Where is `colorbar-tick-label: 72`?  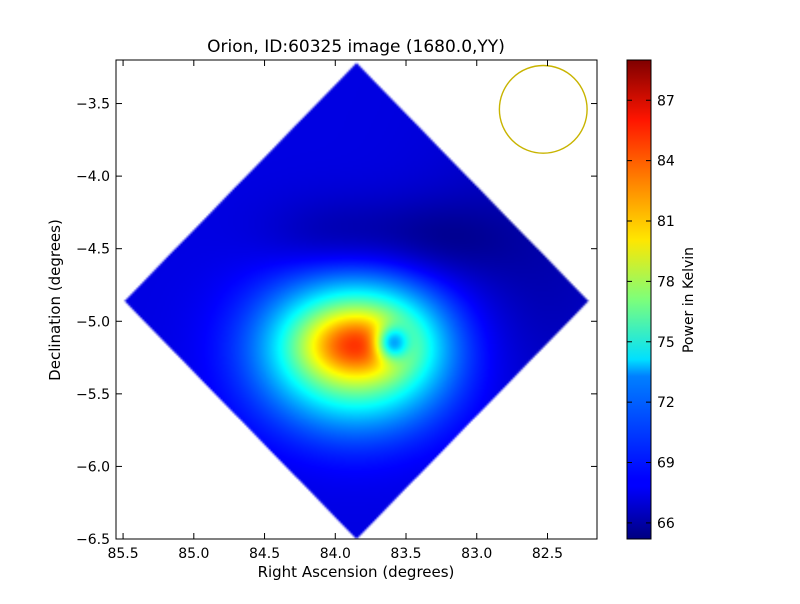
colorbar-tick-label: 72 is located at coordinates (666, 403).